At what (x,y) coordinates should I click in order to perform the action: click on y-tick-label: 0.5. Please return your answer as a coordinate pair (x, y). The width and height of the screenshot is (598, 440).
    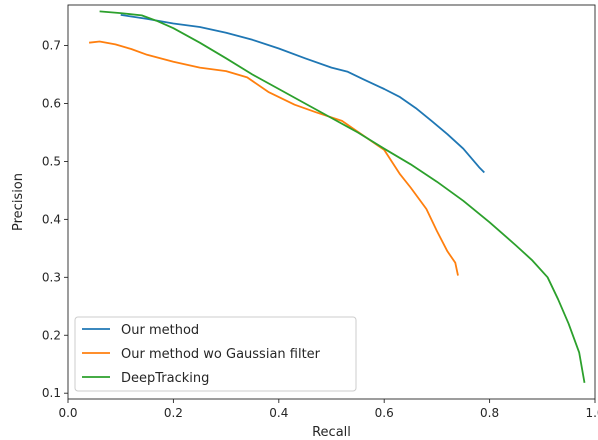
    Looking at the image, I should click on (51, 161).